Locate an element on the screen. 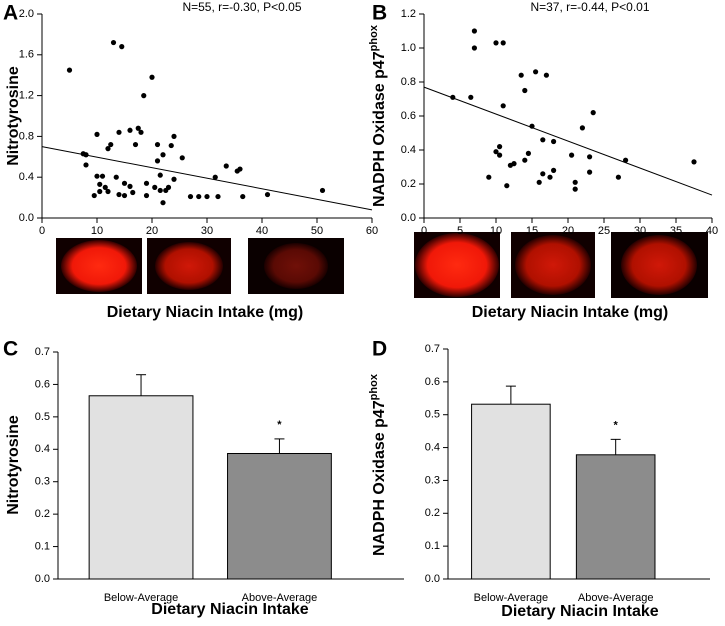 This screenshot has height=626, width=725. x-tick-label: 15 is located at coordinates (532, 231).